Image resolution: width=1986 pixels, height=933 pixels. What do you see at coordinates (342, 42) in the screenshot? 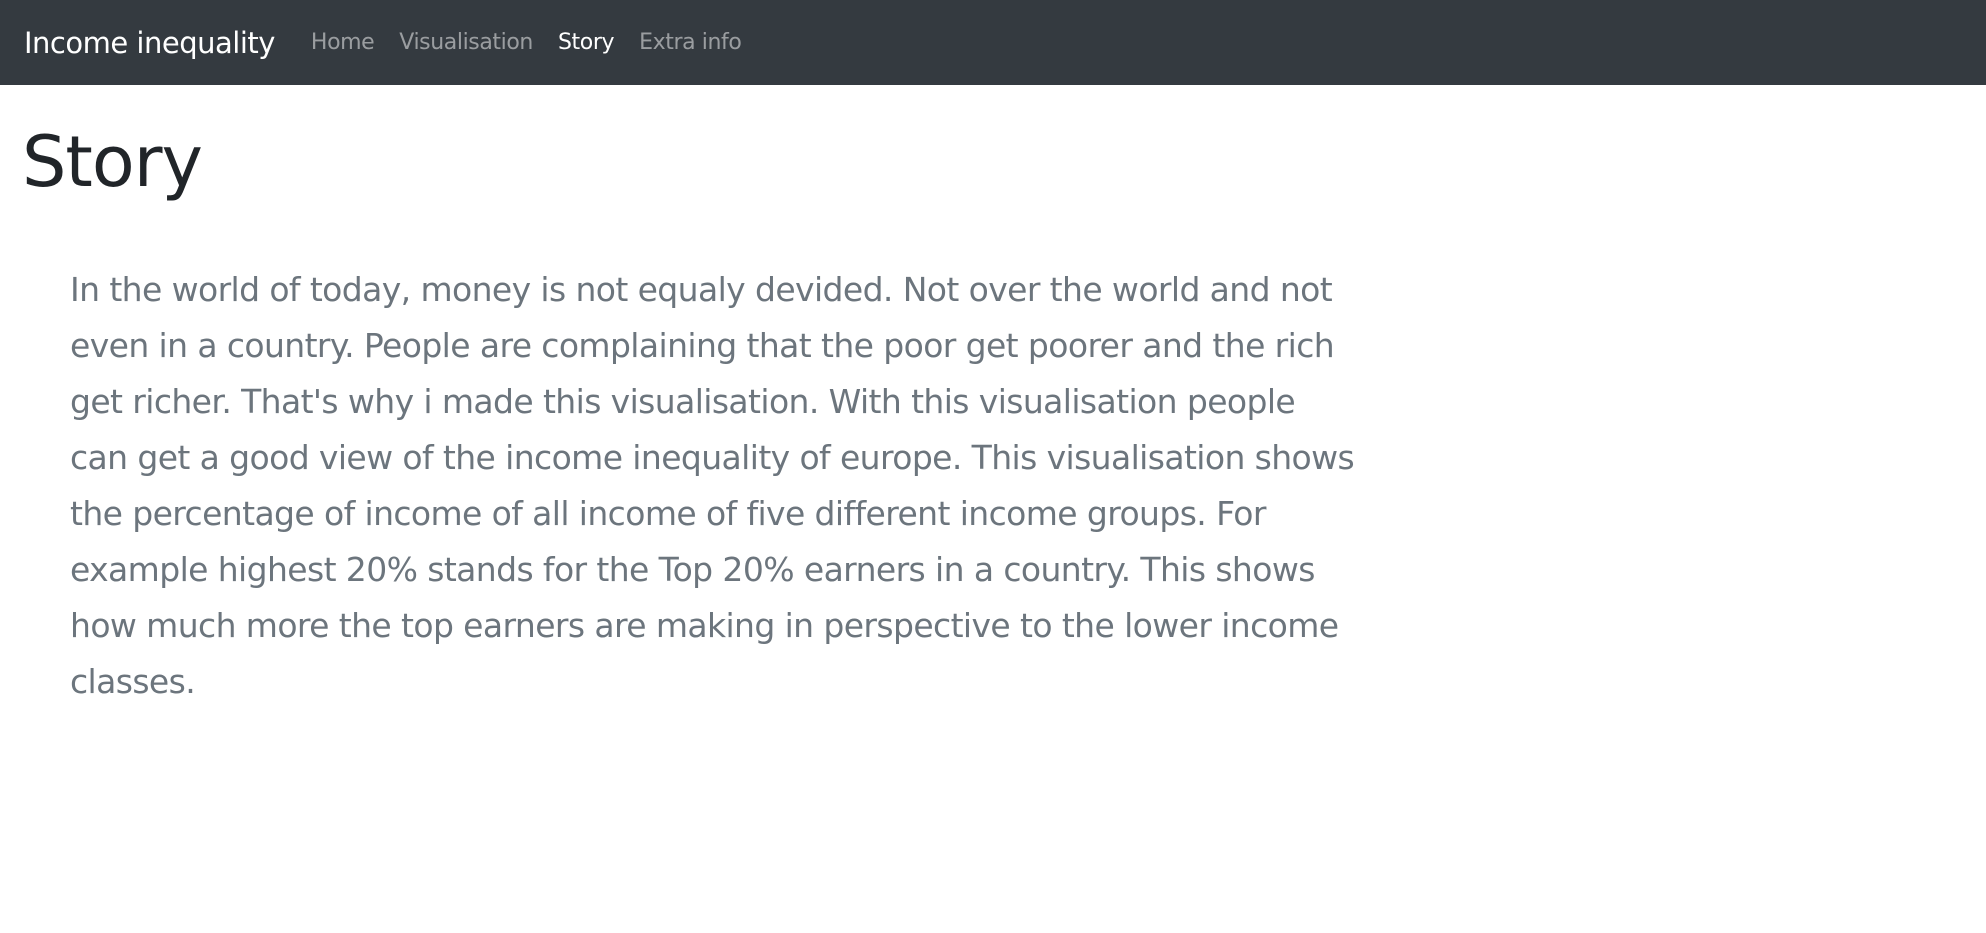
I see `nav-link-home: Home` at bounding box center [342, 42].